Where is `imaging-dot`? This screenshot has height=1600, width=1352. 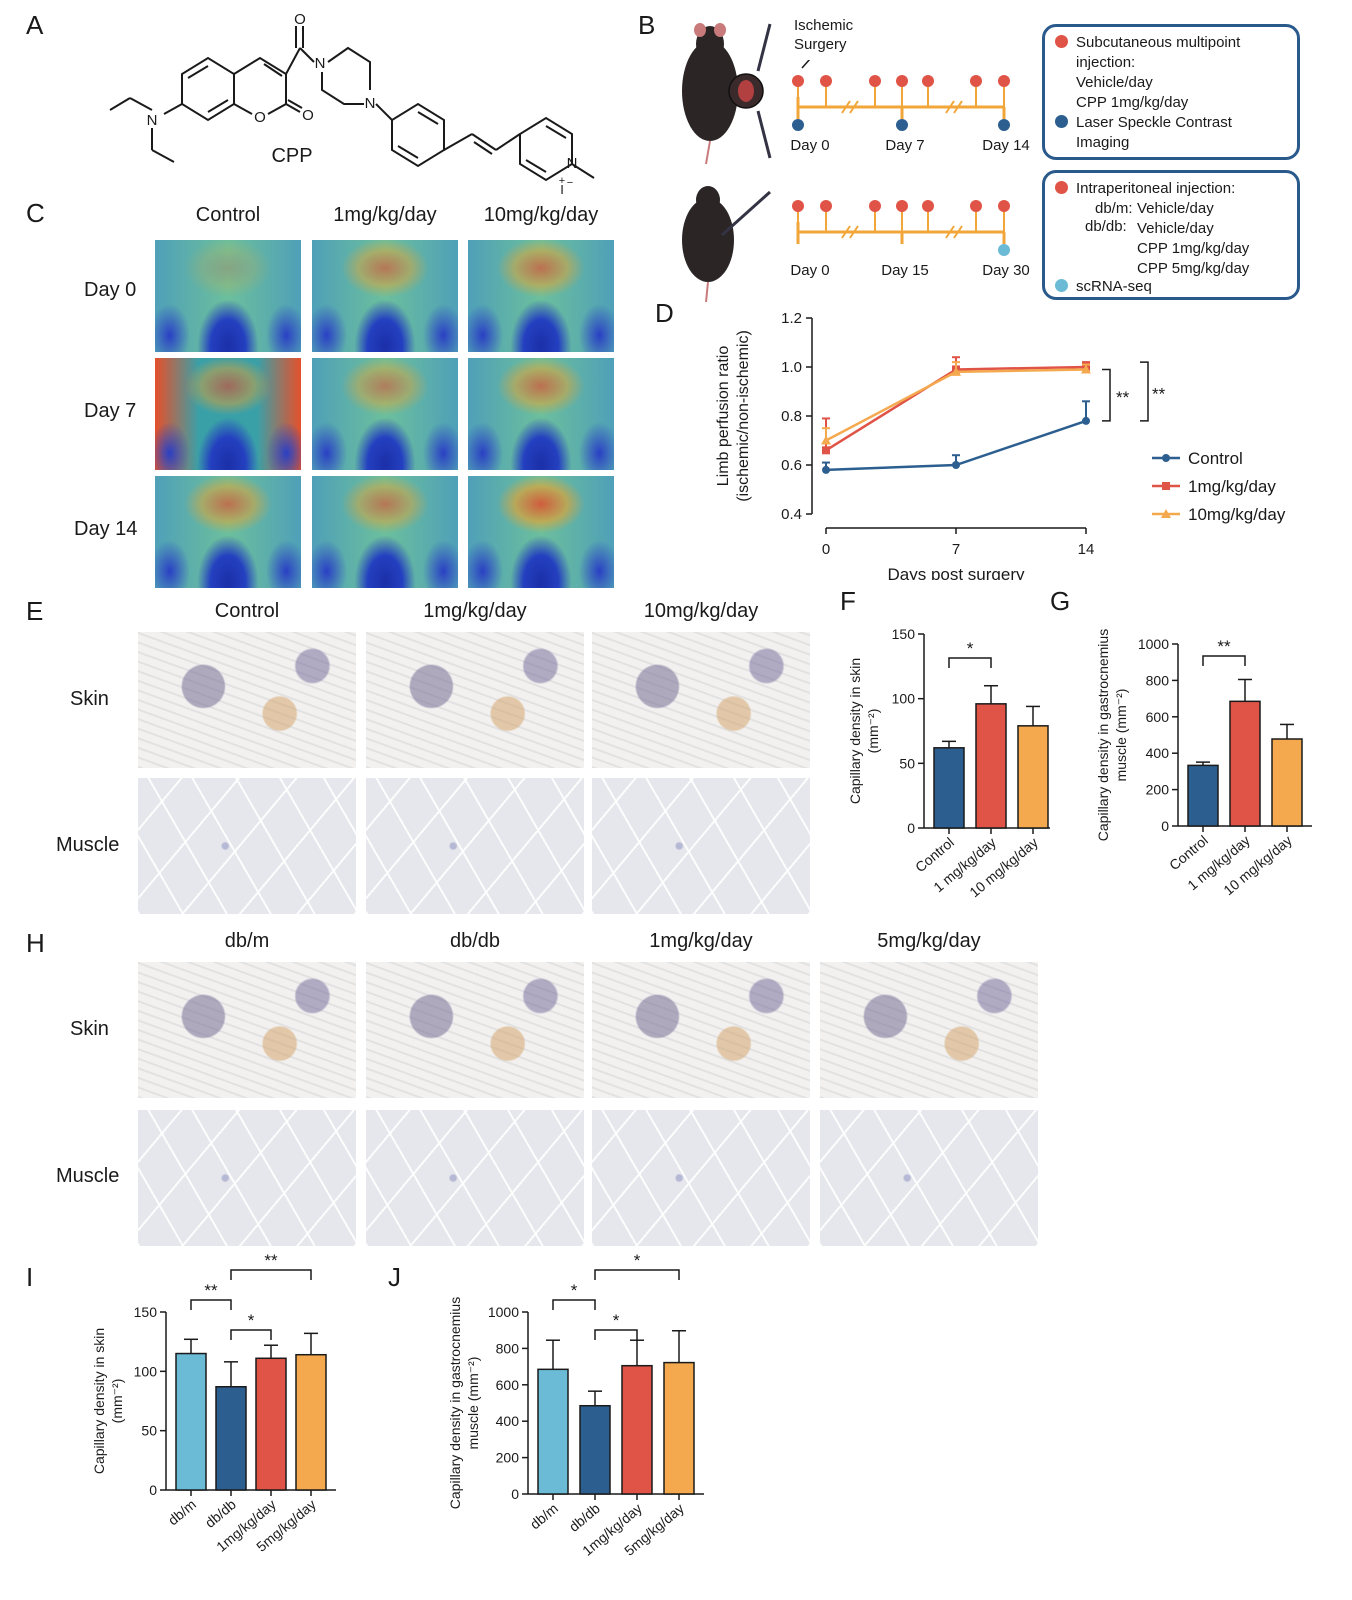 imaging-dot is located at coordinates (798, 125).